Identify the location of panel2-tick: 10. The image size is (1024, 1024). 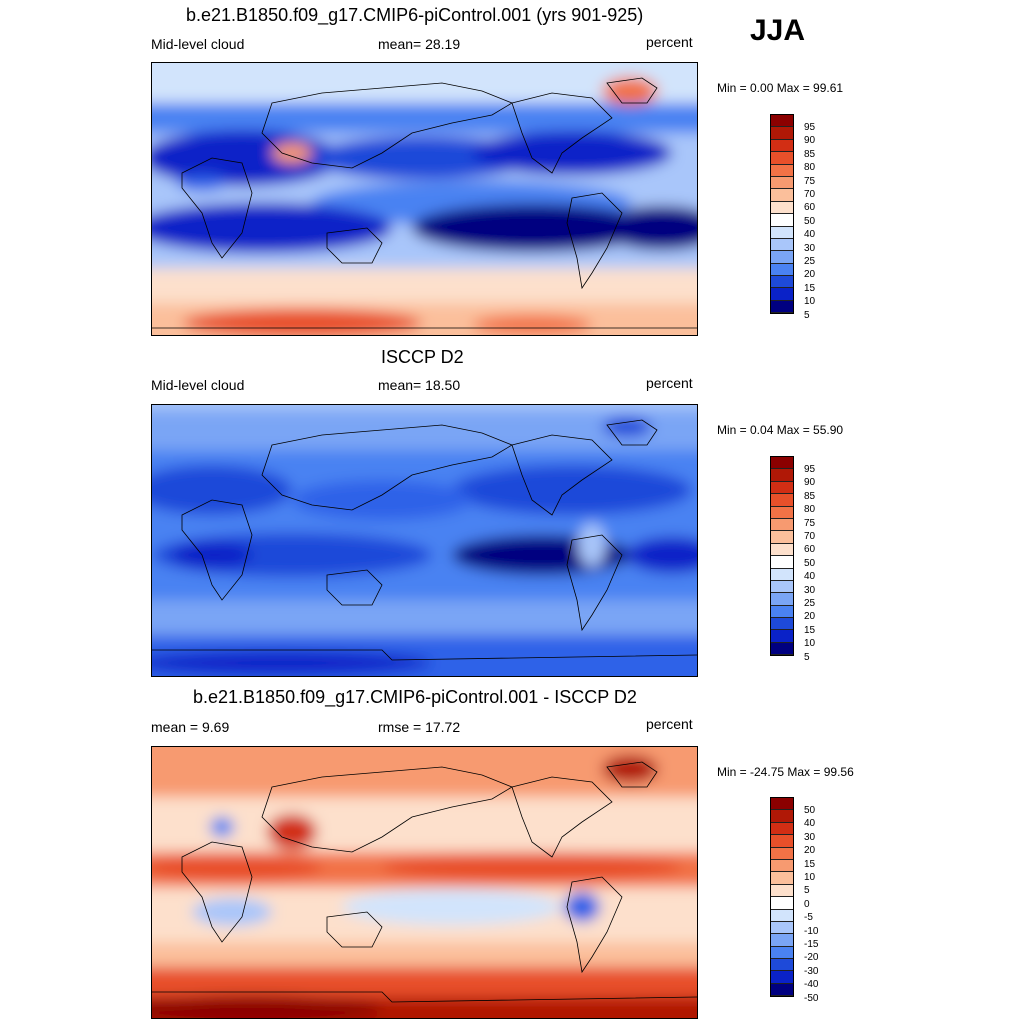
(810, 644).